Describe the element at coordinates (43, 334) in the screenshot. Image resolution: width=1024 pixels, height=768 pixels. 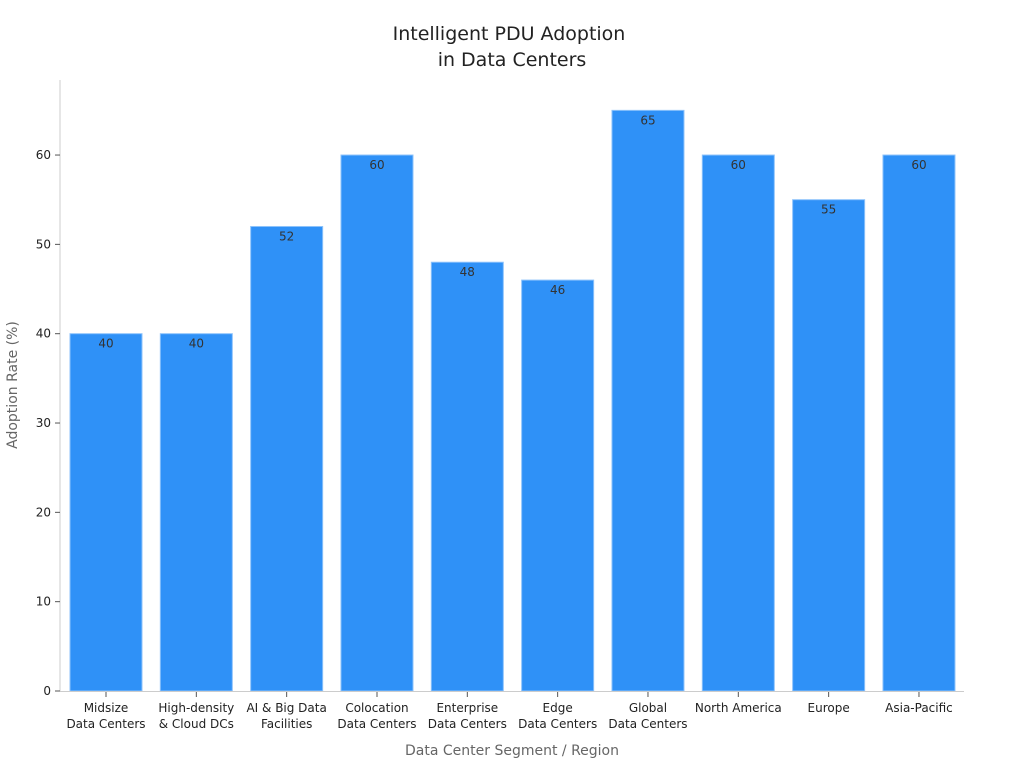
I see `y-tick-label: 40` at that location.